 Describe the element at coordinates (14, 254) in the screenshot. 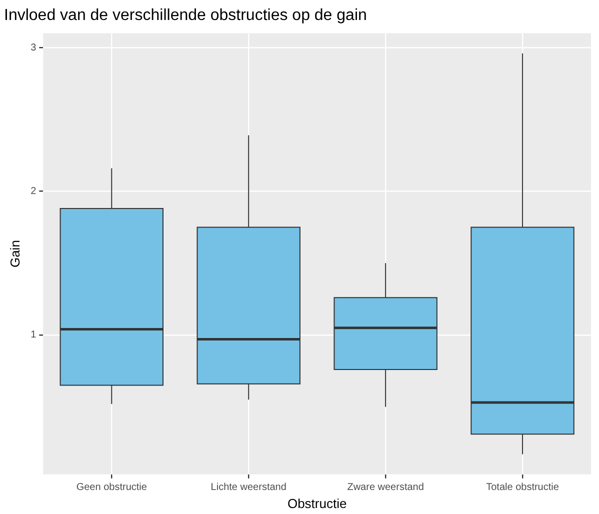

I see `y-axis-title: Gain` at that location.